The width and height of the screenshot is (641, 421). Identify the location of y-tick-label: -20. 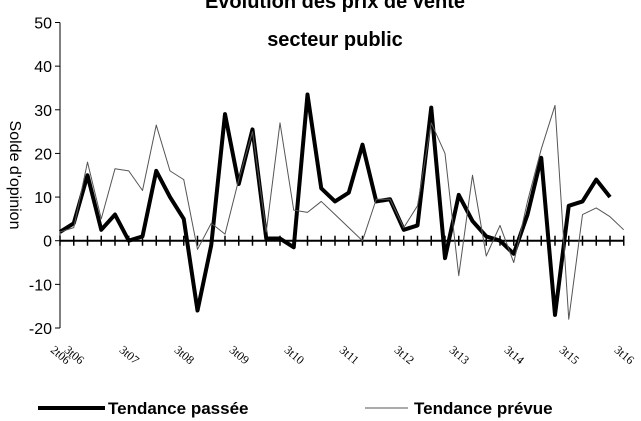
(40, 329).